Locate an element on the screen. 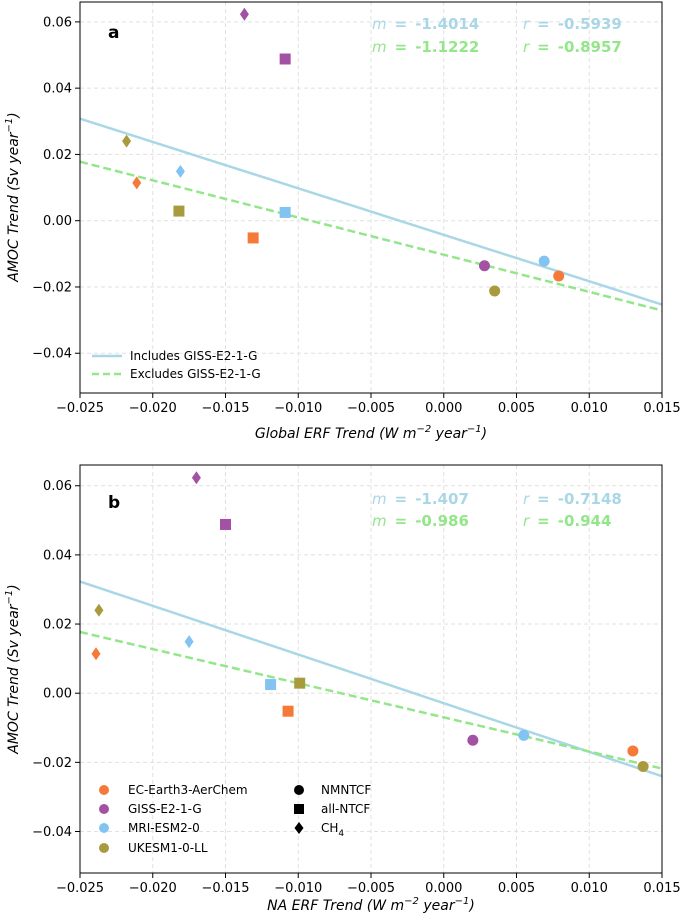  legend-label-ec-earth3: EC-Earth3-AerChem is located at coordinates (188, 790).